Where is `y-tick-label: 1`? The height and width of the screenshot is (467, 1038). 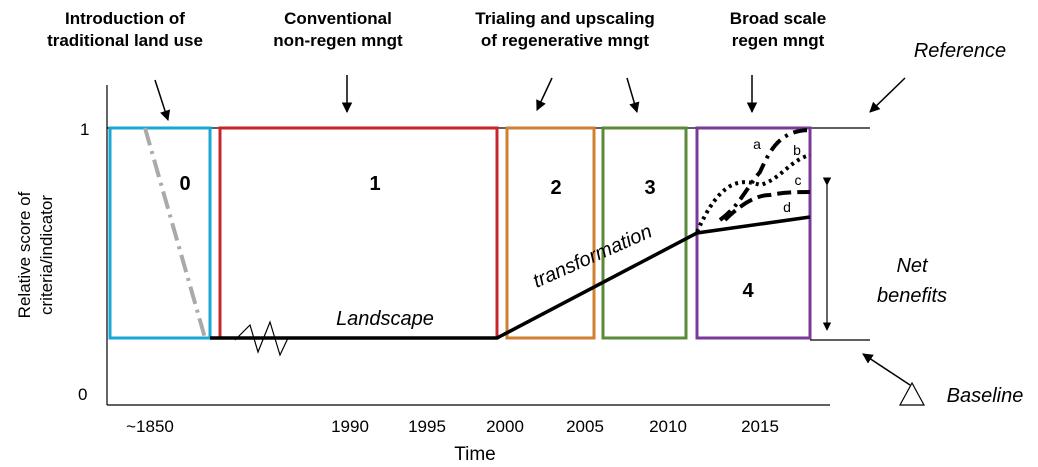
y-tick-label: 1 is located at coordinates (84, 129).